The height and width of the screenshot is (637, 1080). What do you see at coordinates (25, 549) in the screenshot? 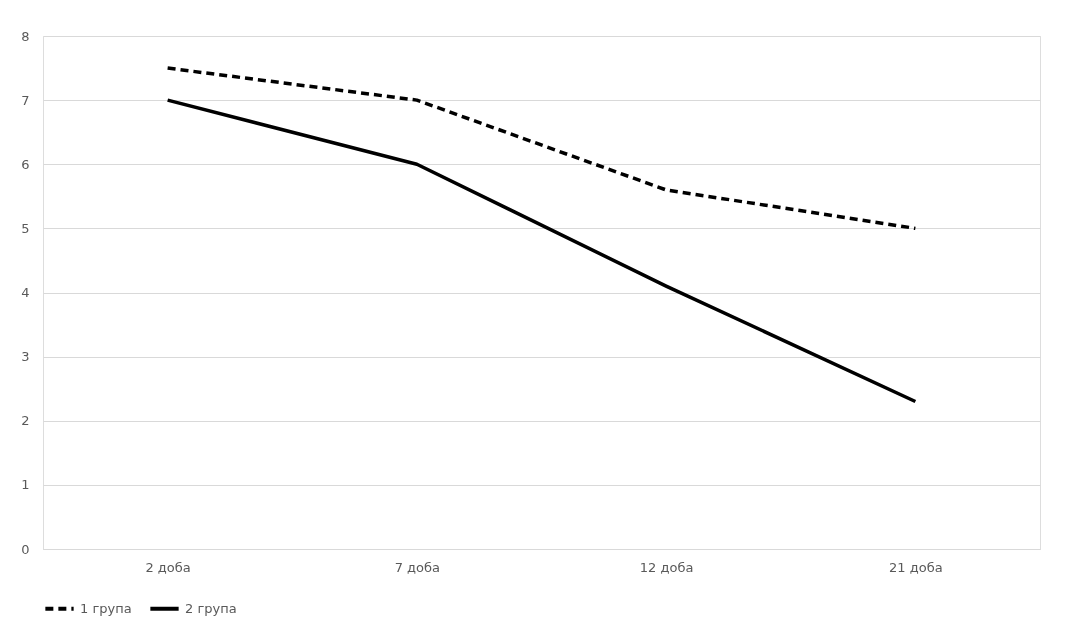
I see `y-tick-label: 0` at bounding box center [25, 549].